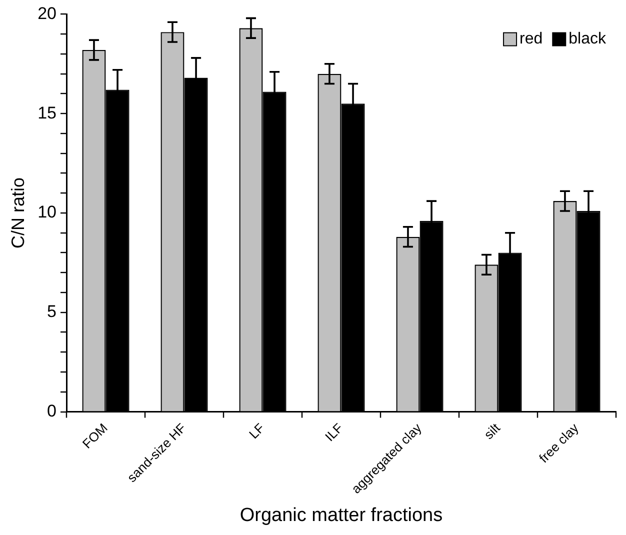 The width and height of the screenshot is (626, 535). What do you see at coordinates (531, 39) in the screenshot?
I see `legend-label: red` at bounding box center [531, 39].